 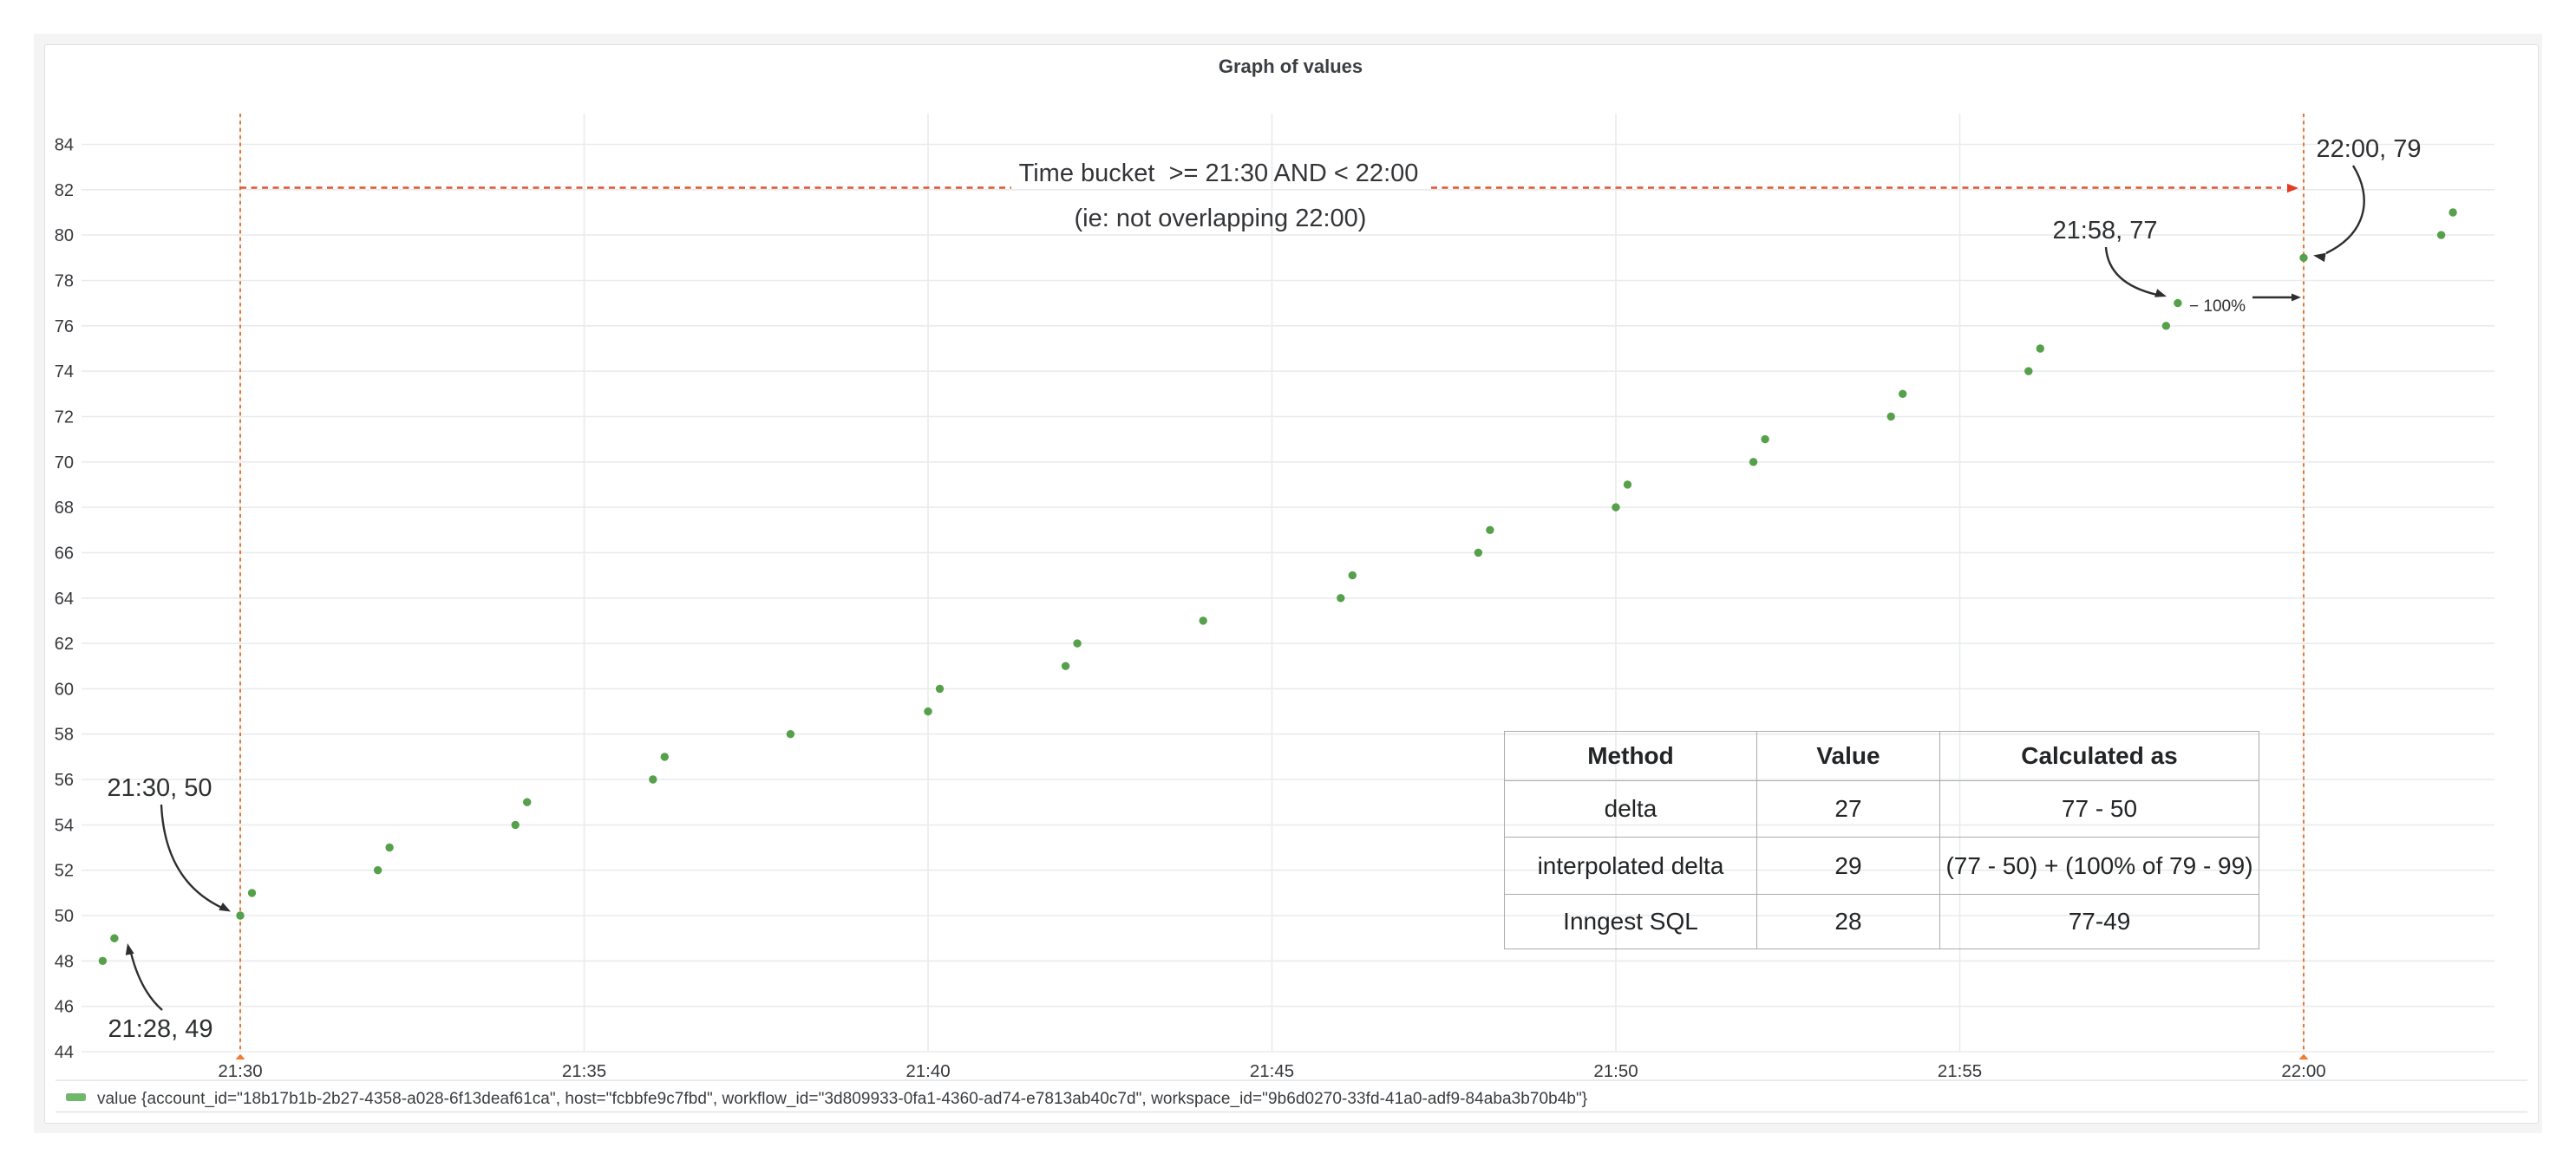 What do you see at coordinates (64, 961) in the screenshot?
I see `svg-text: 48` at bounding box center [64, 961].